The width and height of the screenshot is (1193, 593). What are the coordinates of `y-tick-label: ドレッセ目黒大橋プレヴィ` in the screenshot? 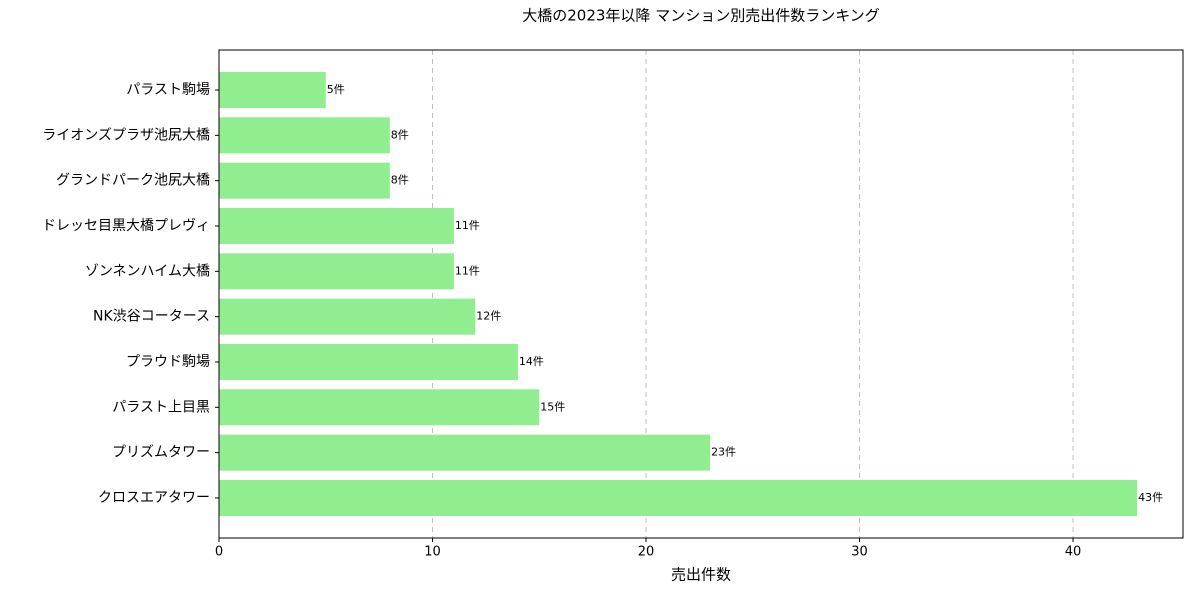 It's located at (126, 225).